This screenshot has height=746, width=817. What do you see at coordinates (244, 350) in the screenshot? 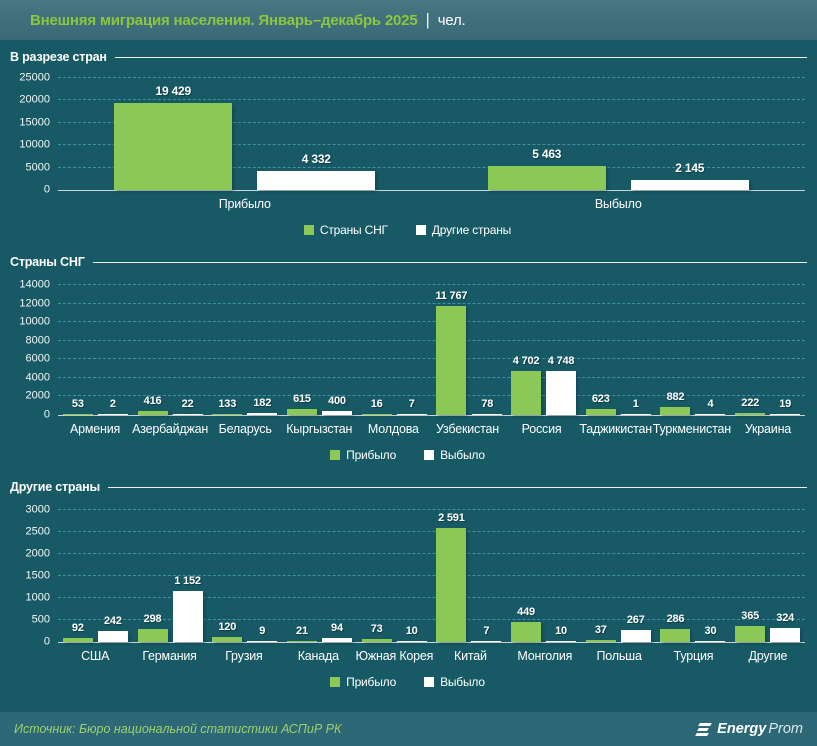
I see `category-group: 133 182` at bounding box center [244, 350].